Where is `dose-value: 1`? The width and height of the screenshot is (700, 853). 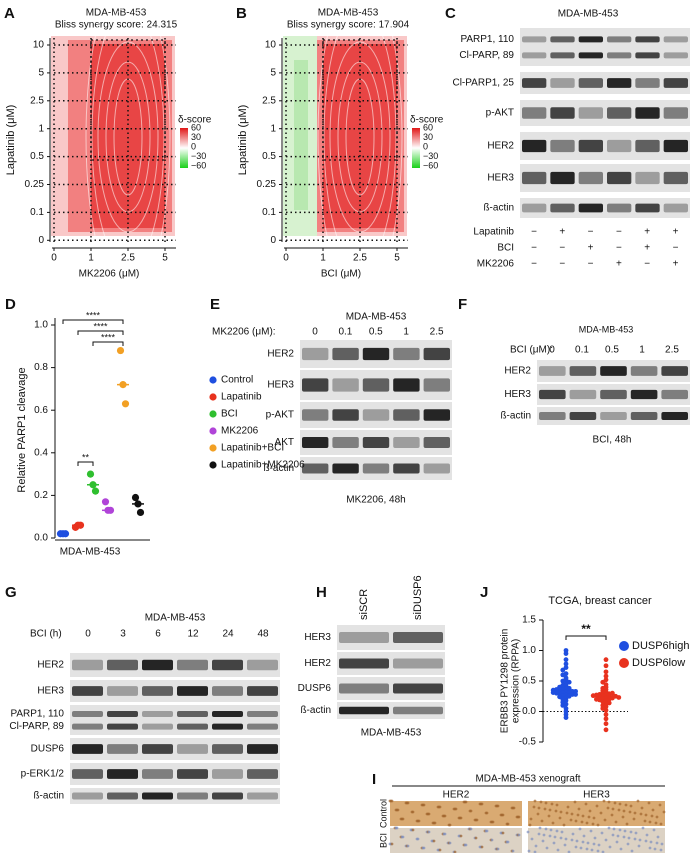 dose-value: 1 is located at coordinates (642, 350).